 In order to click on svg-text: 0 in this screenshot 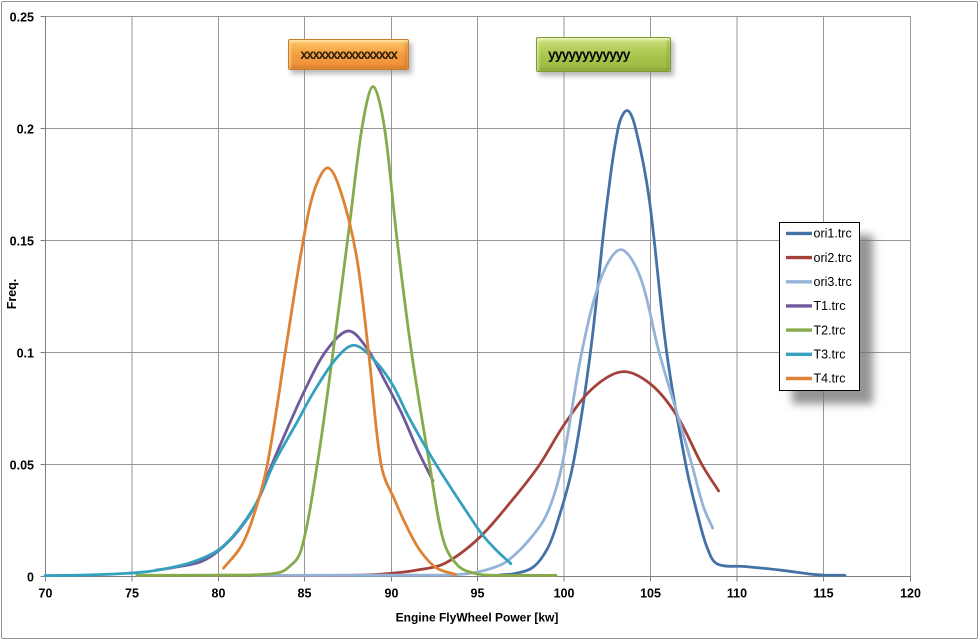, I will do `click(30, 578)`.